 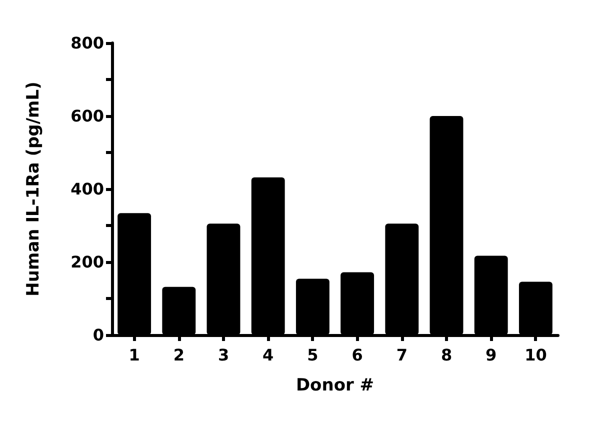 What do you see at coordinates (491, 355) in the screenshot?
I see `x-tick-label: 9` at bounding box center [491, 355].